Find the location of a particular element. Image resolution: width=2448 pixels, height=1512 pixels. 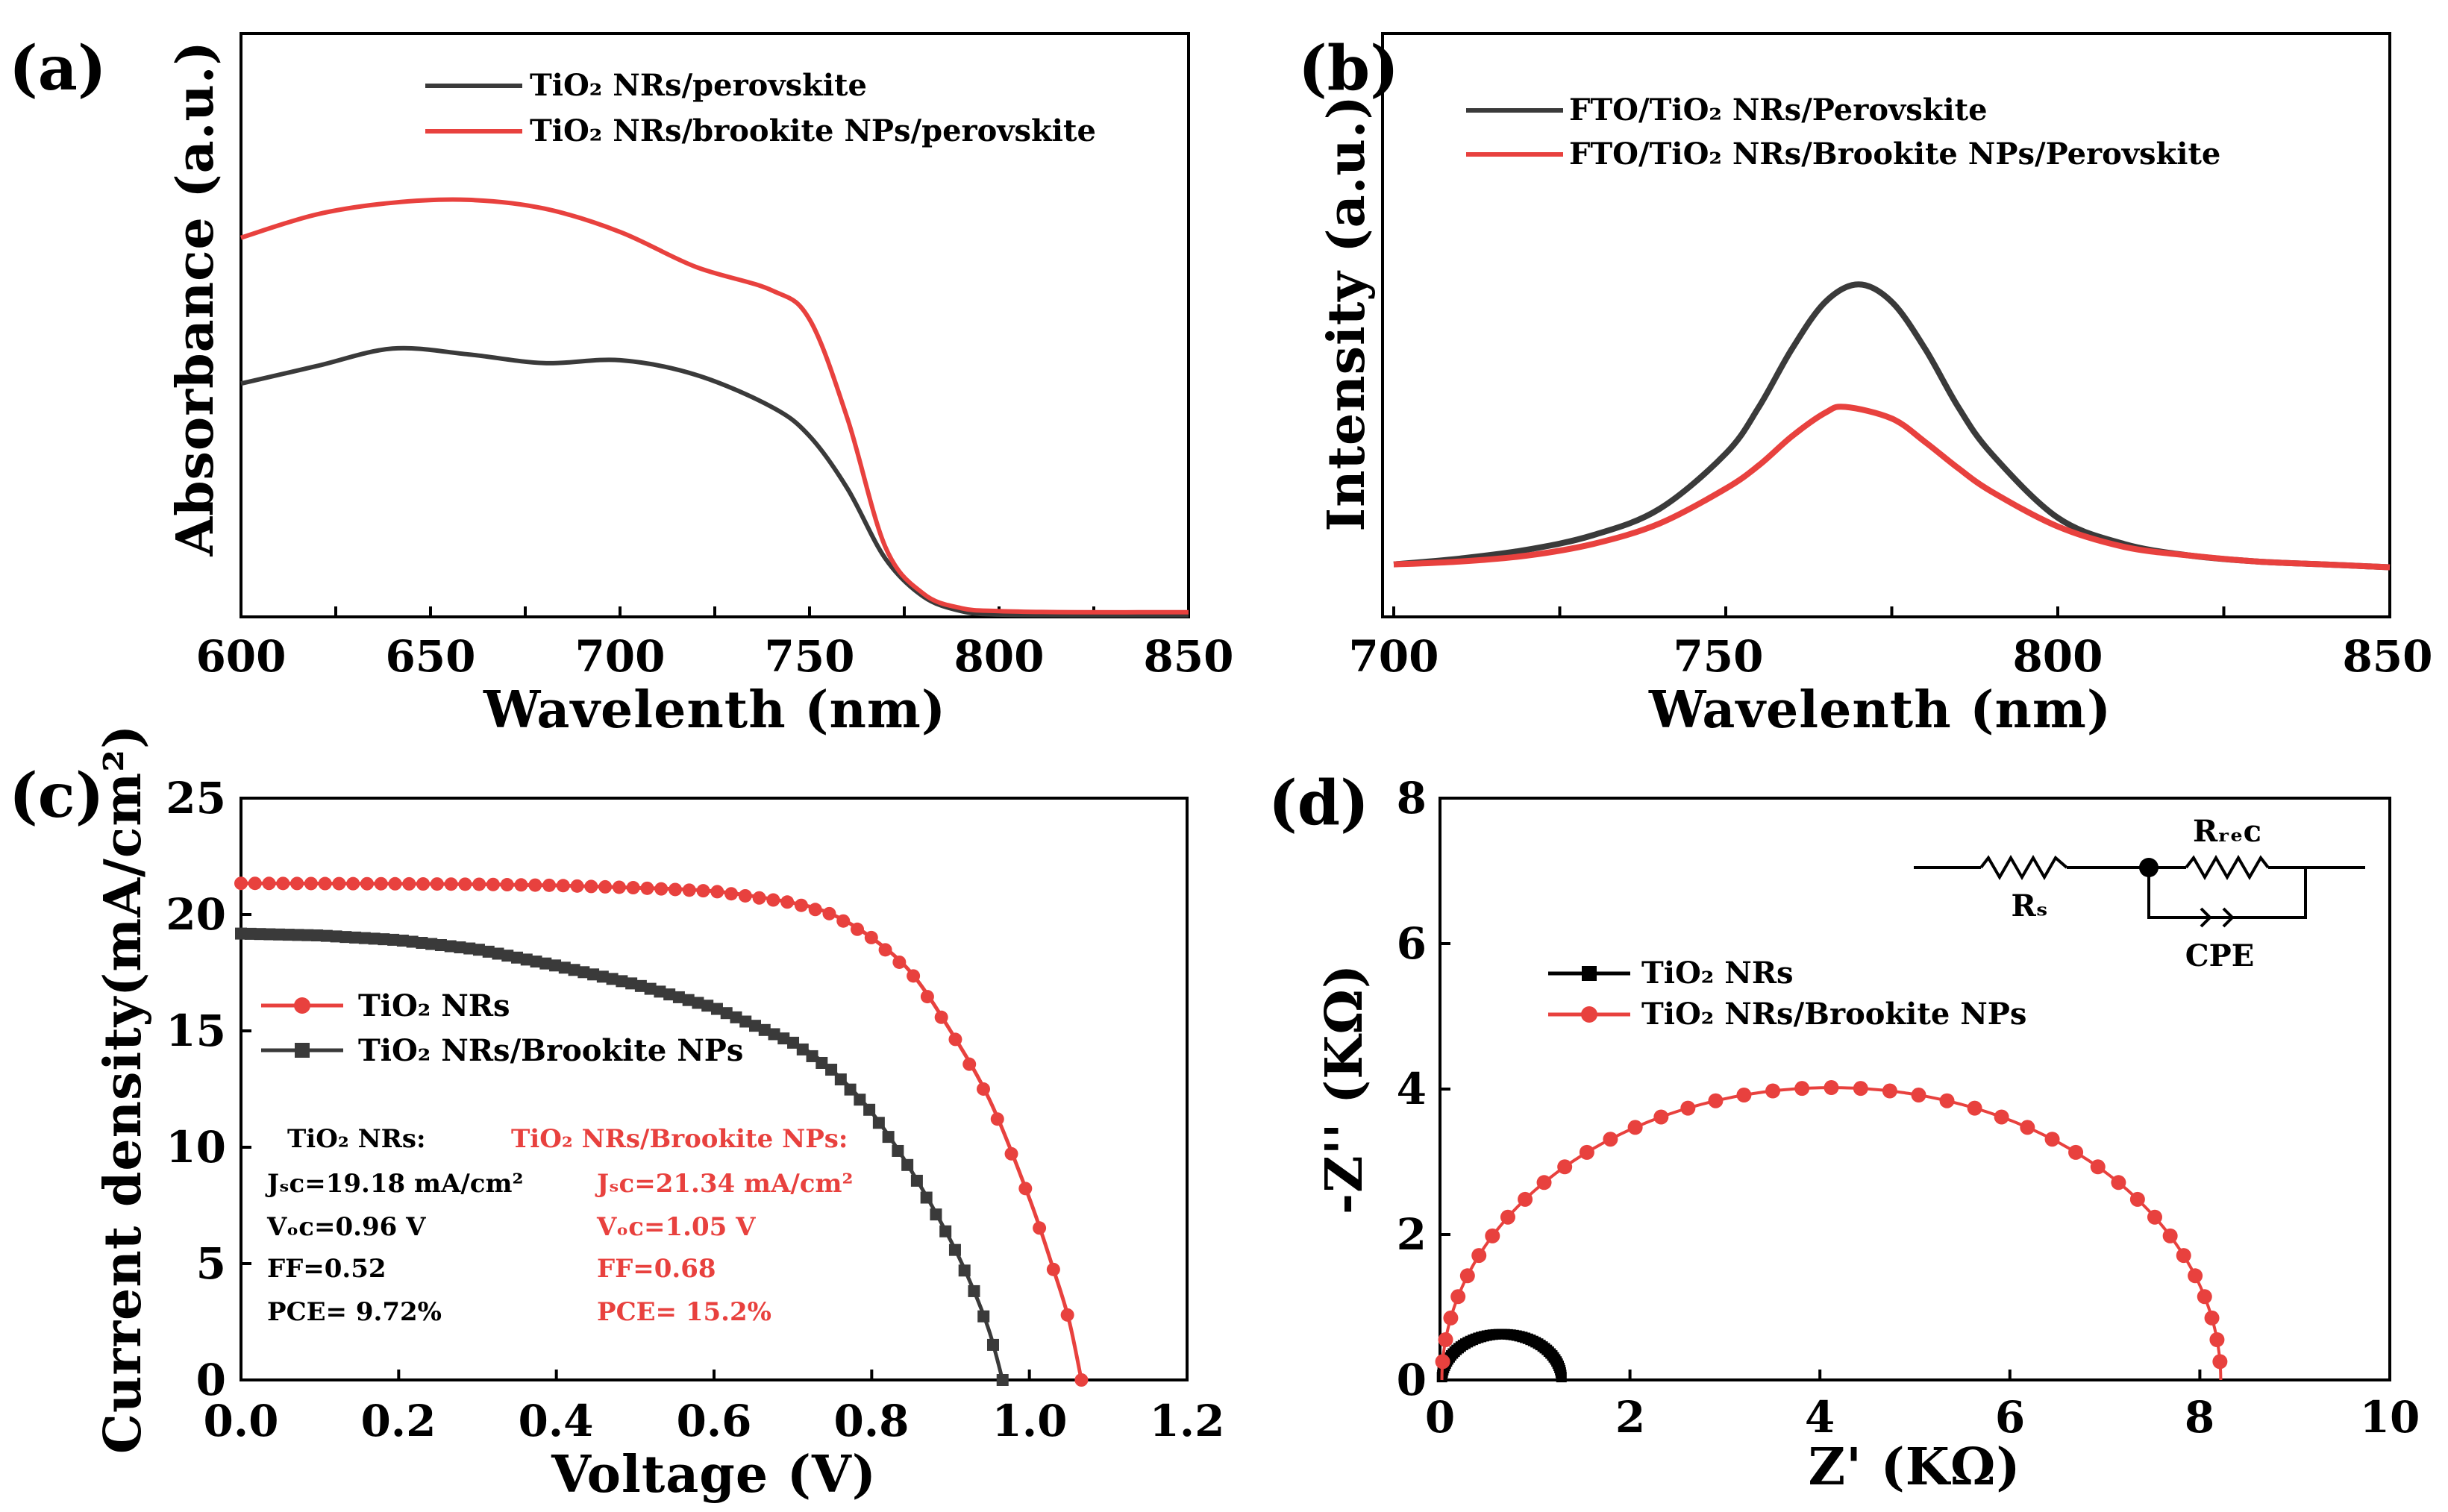

panel-b-ylabel: Intensity (a.u.) is located at coordinates (1347, 313).